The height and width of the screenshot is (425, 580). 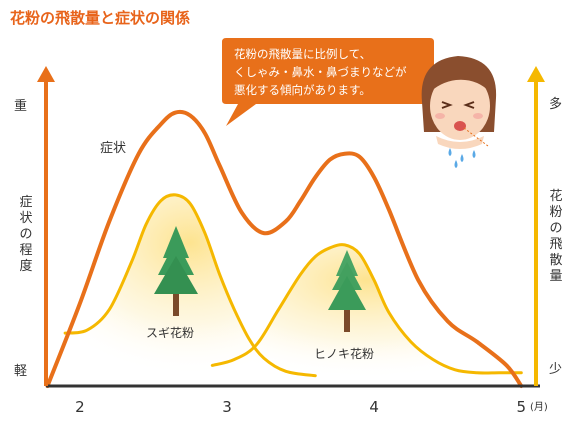 I want to click on x-tick-label: 2, so click(x=80, y=407).